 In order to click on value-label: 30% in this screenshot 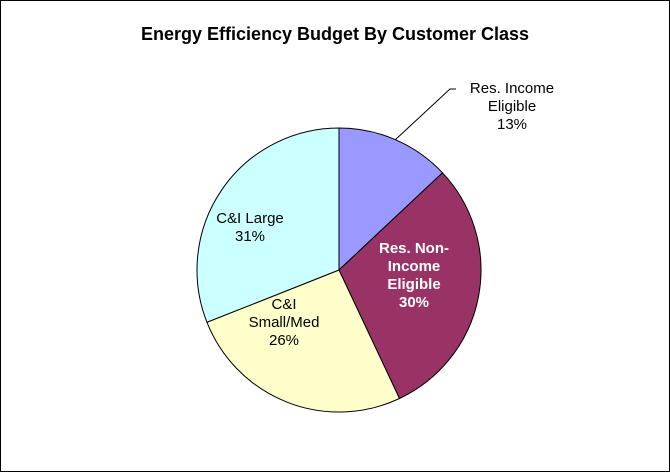, I will do `click(414, 302)`.